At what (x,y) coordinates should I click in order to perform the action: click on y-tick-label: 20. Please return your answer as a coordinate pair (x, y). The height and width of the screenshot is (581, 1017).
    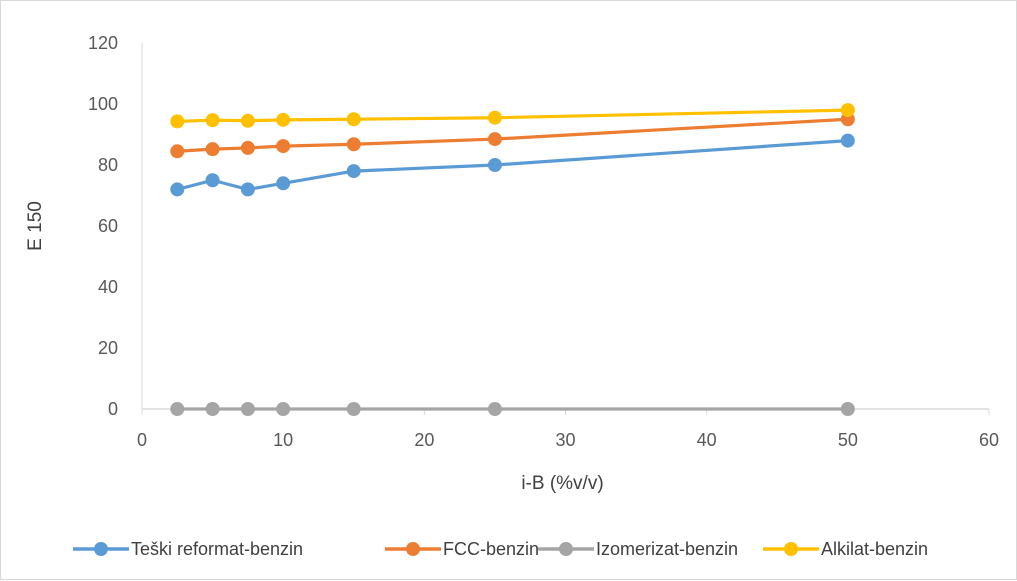
    Looking at the image, I should click on (108, 348).